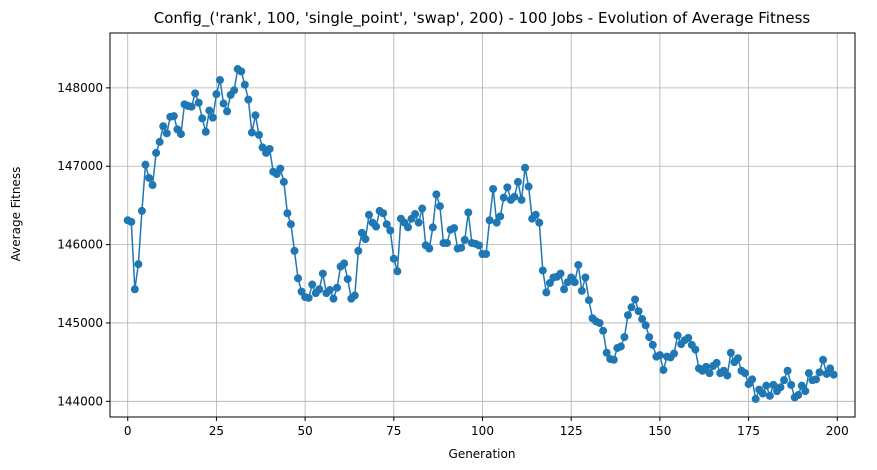 The image size is (877, 470). Describe the element at coordinates (128, 431) in the screenshot. I see `x-tick-label: 0` at that location.